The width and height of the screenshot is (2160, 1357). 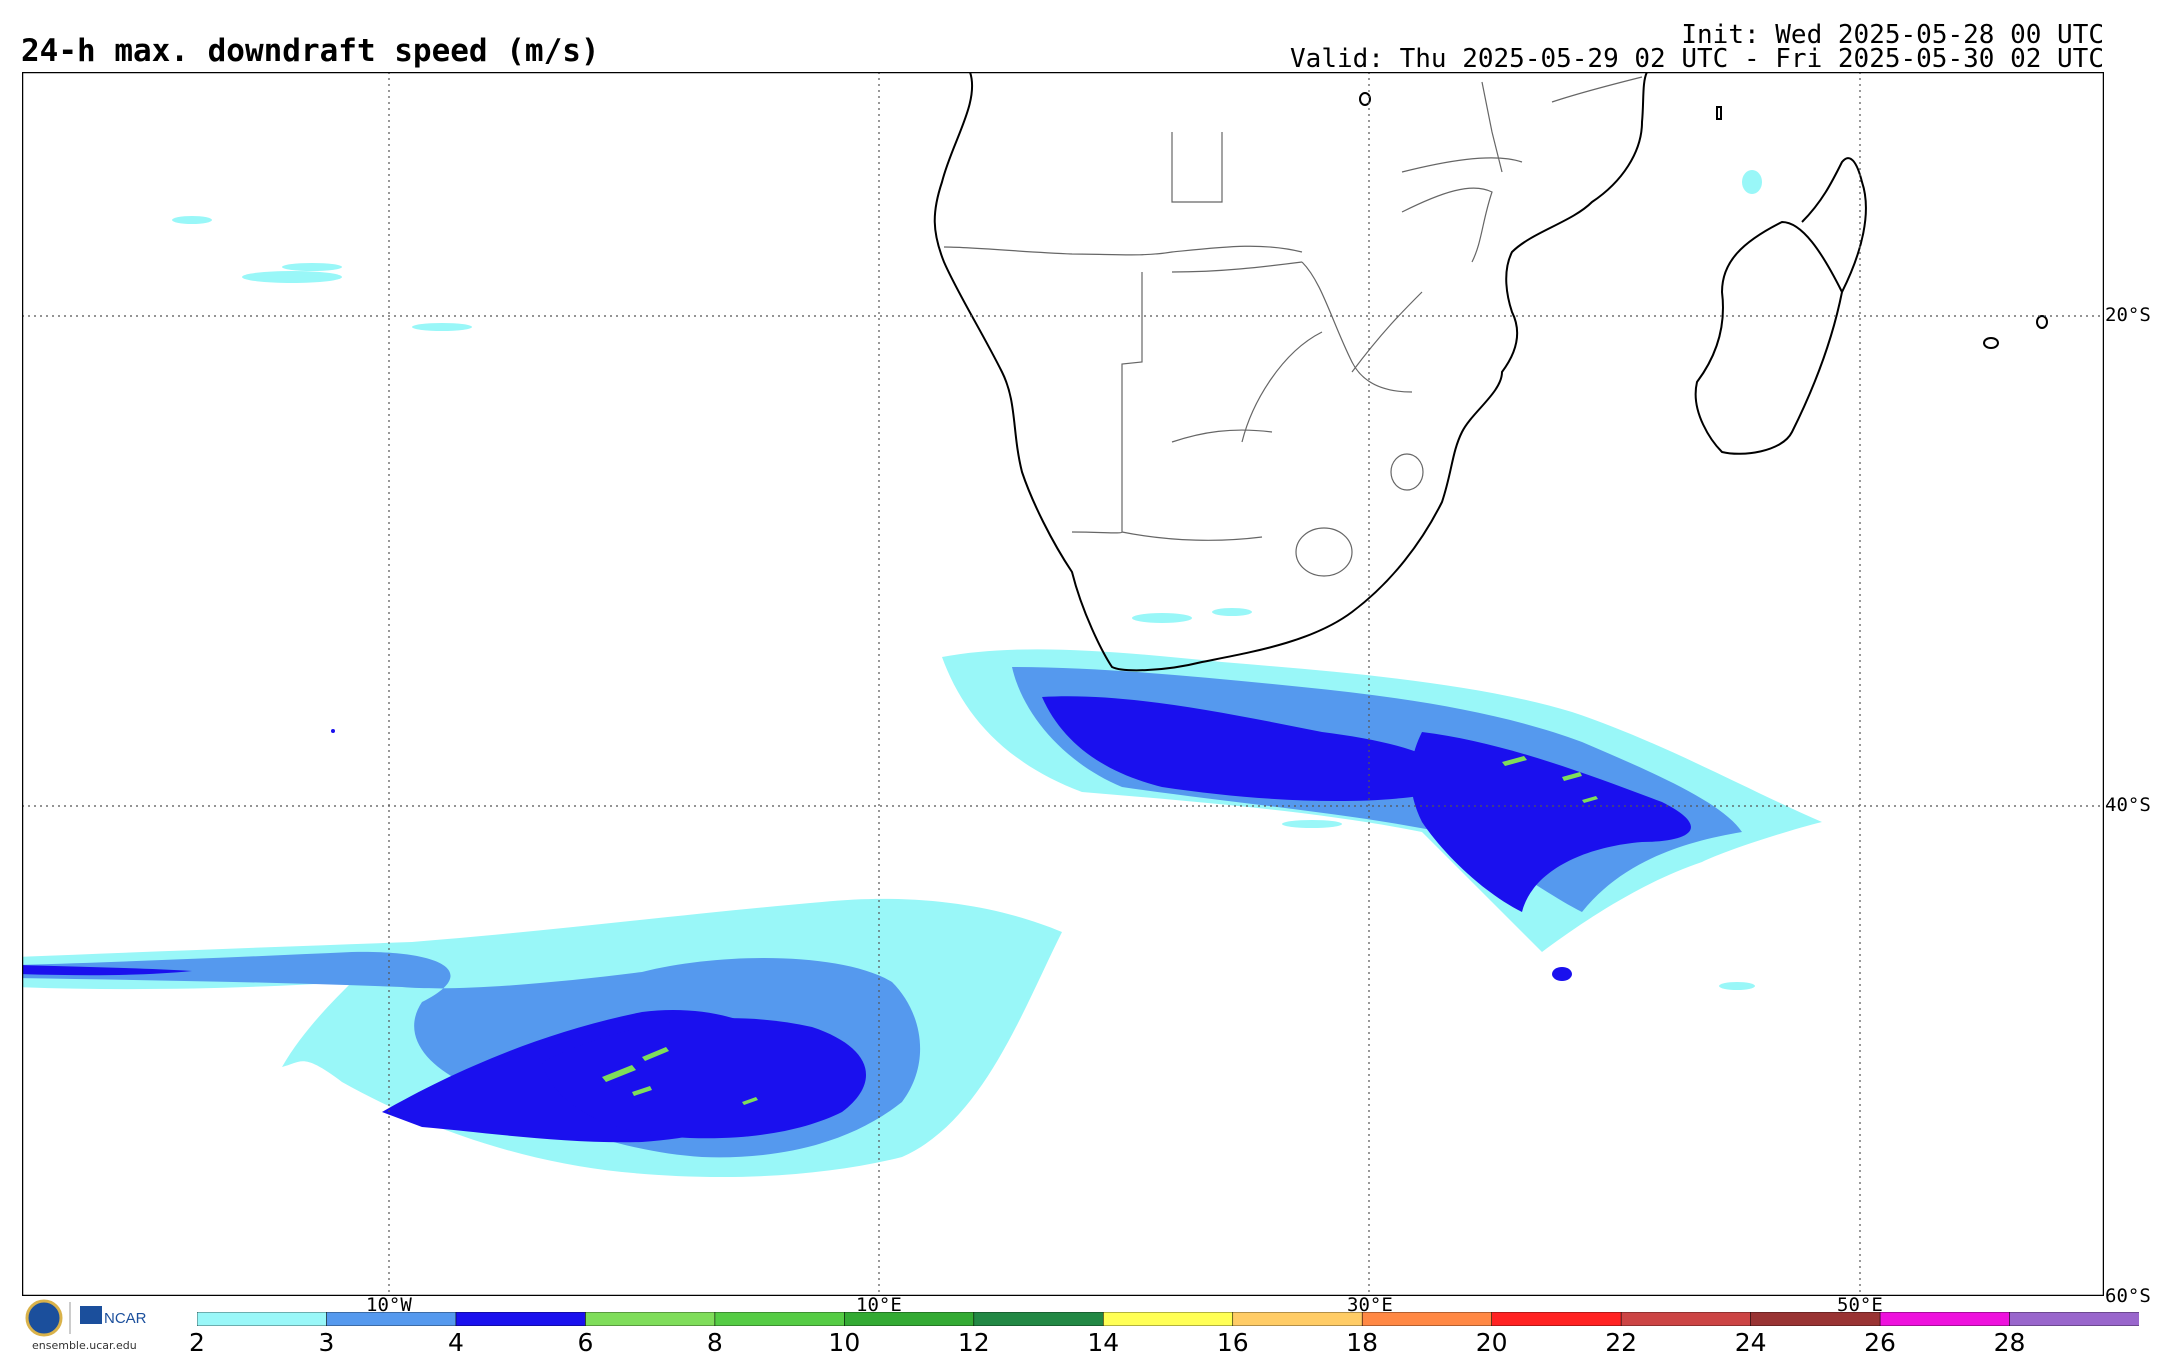 I want to click on colorbar-tick-label: 12, so click(x=973, y=1342).